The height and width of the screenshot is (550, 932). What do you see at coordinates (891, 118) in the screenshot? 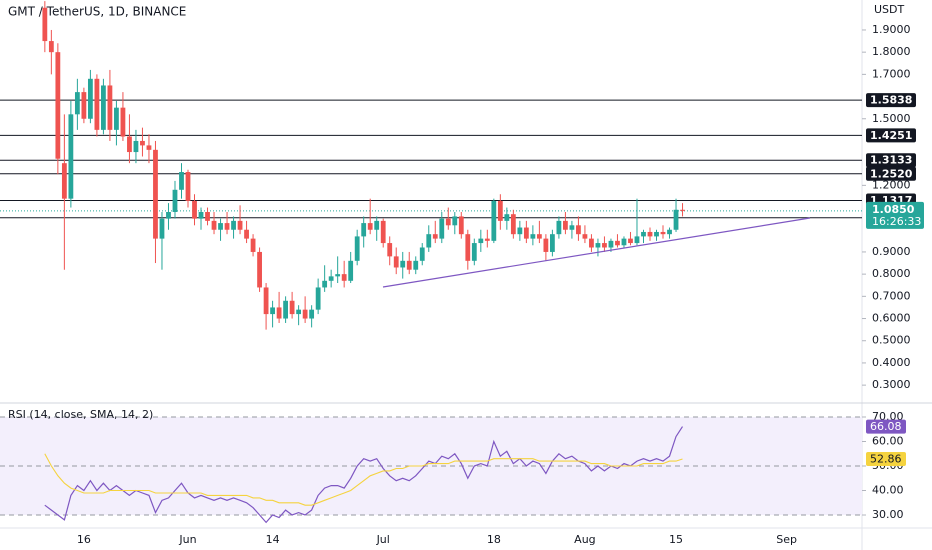
I see `y-tick-label: 1.5000` at bounding box center [891, 118].